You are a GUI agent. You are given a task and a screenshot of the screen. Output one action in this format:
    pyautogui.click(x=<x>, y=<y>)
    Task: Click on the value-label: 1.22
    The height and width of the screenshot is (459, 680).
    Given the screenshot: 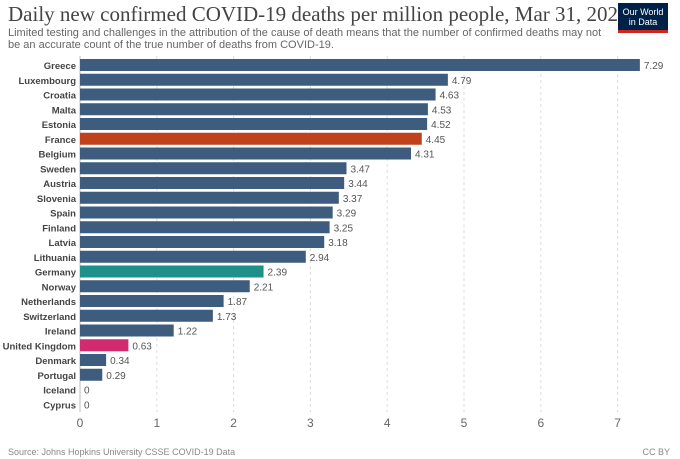 What is the action you would take?
    pyautogui.click(x=188, y=332)
    